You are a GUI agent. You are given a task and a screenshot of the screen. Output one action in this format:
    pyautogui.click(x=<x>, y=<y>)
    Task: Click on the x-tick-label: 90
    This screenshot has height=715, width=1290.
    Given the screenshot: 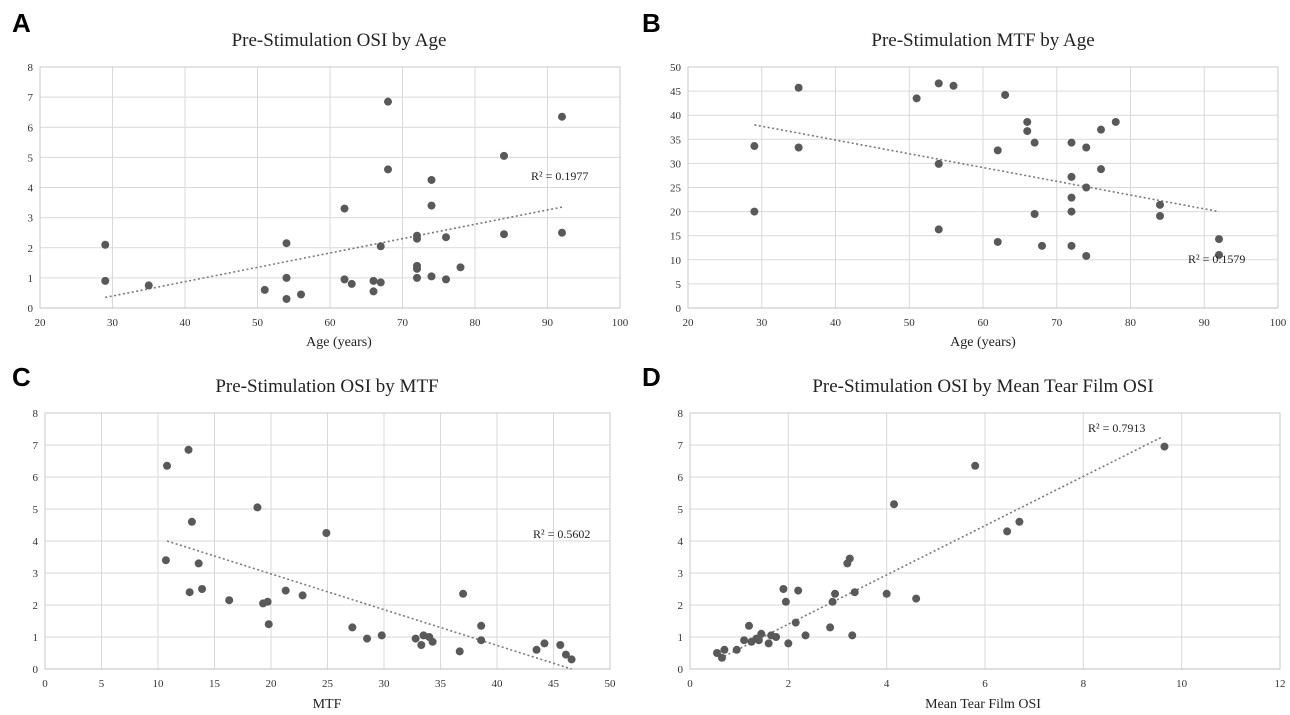 What is the action you would take?
    pyautogui.click(x=548, y=323)
    